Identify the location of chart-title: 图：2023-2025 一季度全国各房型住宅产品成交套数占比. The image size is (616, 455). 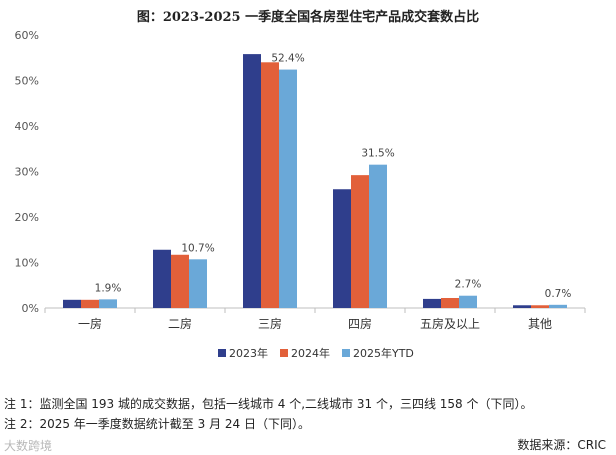
(308, 17).